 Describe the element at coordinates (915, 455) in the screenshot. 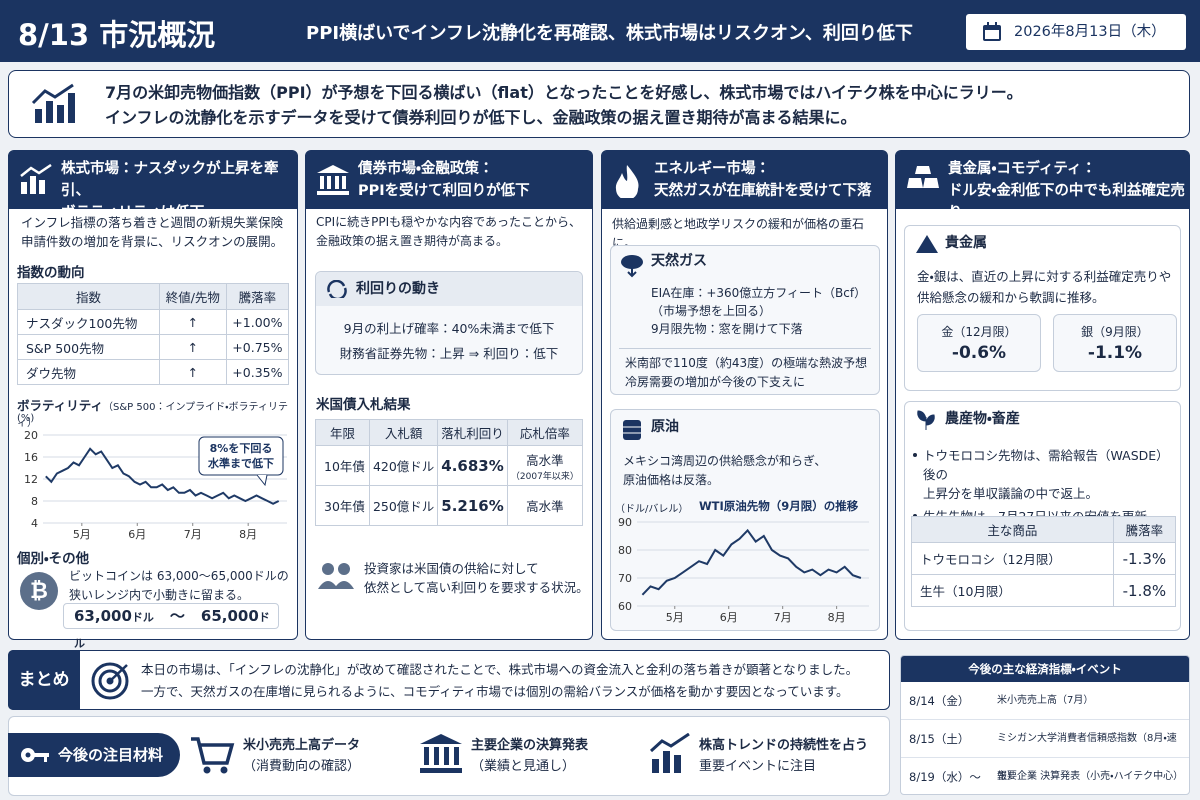

I see `bullet-dot` at that location.